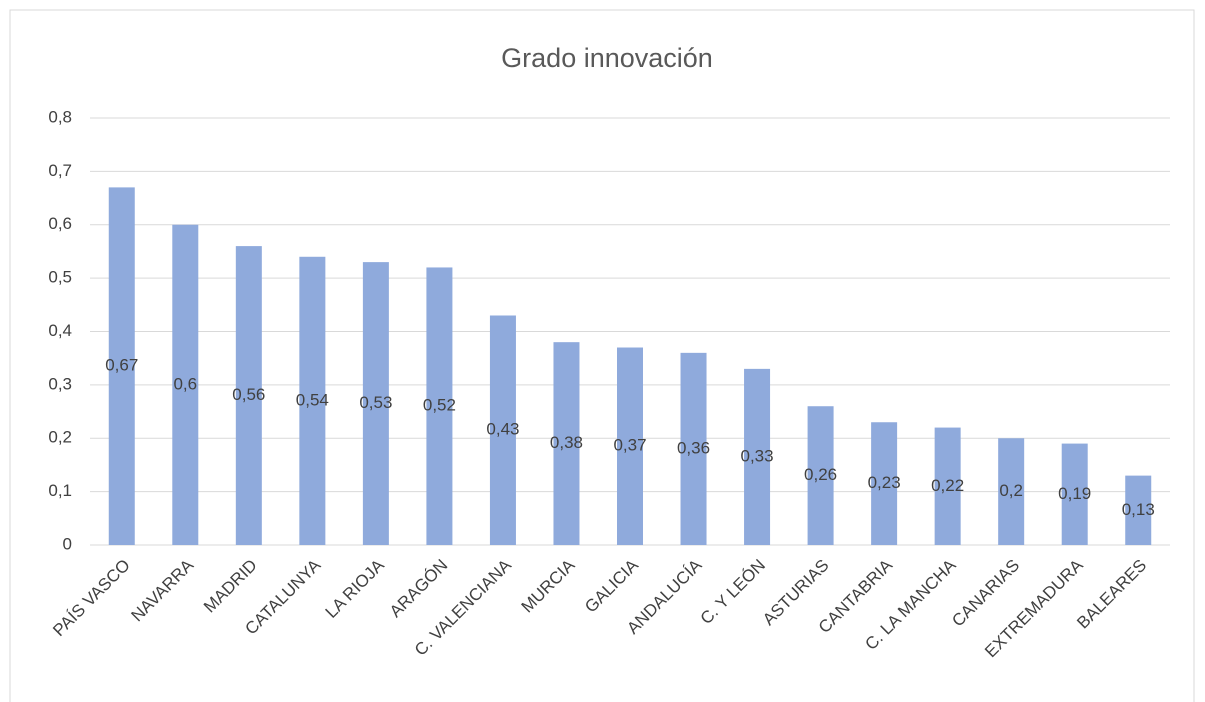 Image resolution: width=1205 pixels, height=702 pixels. I want to click on data-label: 0,52, so click(439, 405).